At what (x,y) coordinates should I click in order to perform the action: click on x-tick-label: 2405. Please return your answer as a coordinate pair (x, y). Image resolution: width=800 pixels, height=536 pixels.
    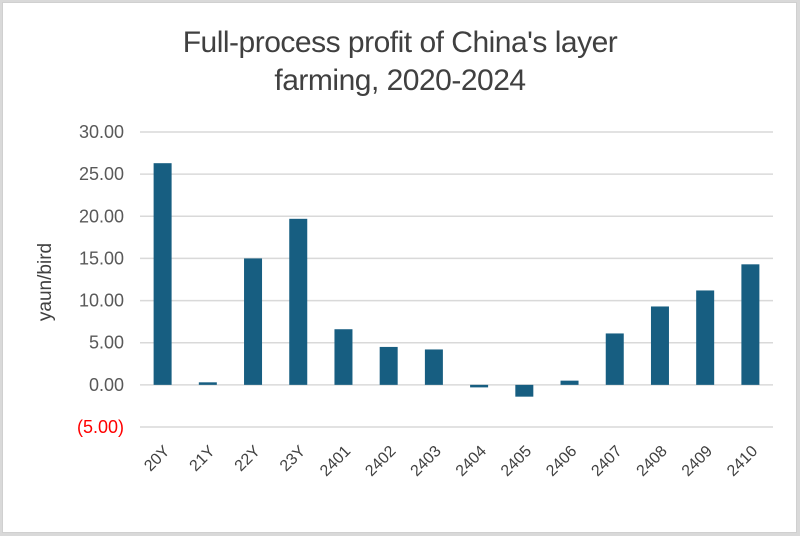
    Looking at the image, I should click on (516, 461).